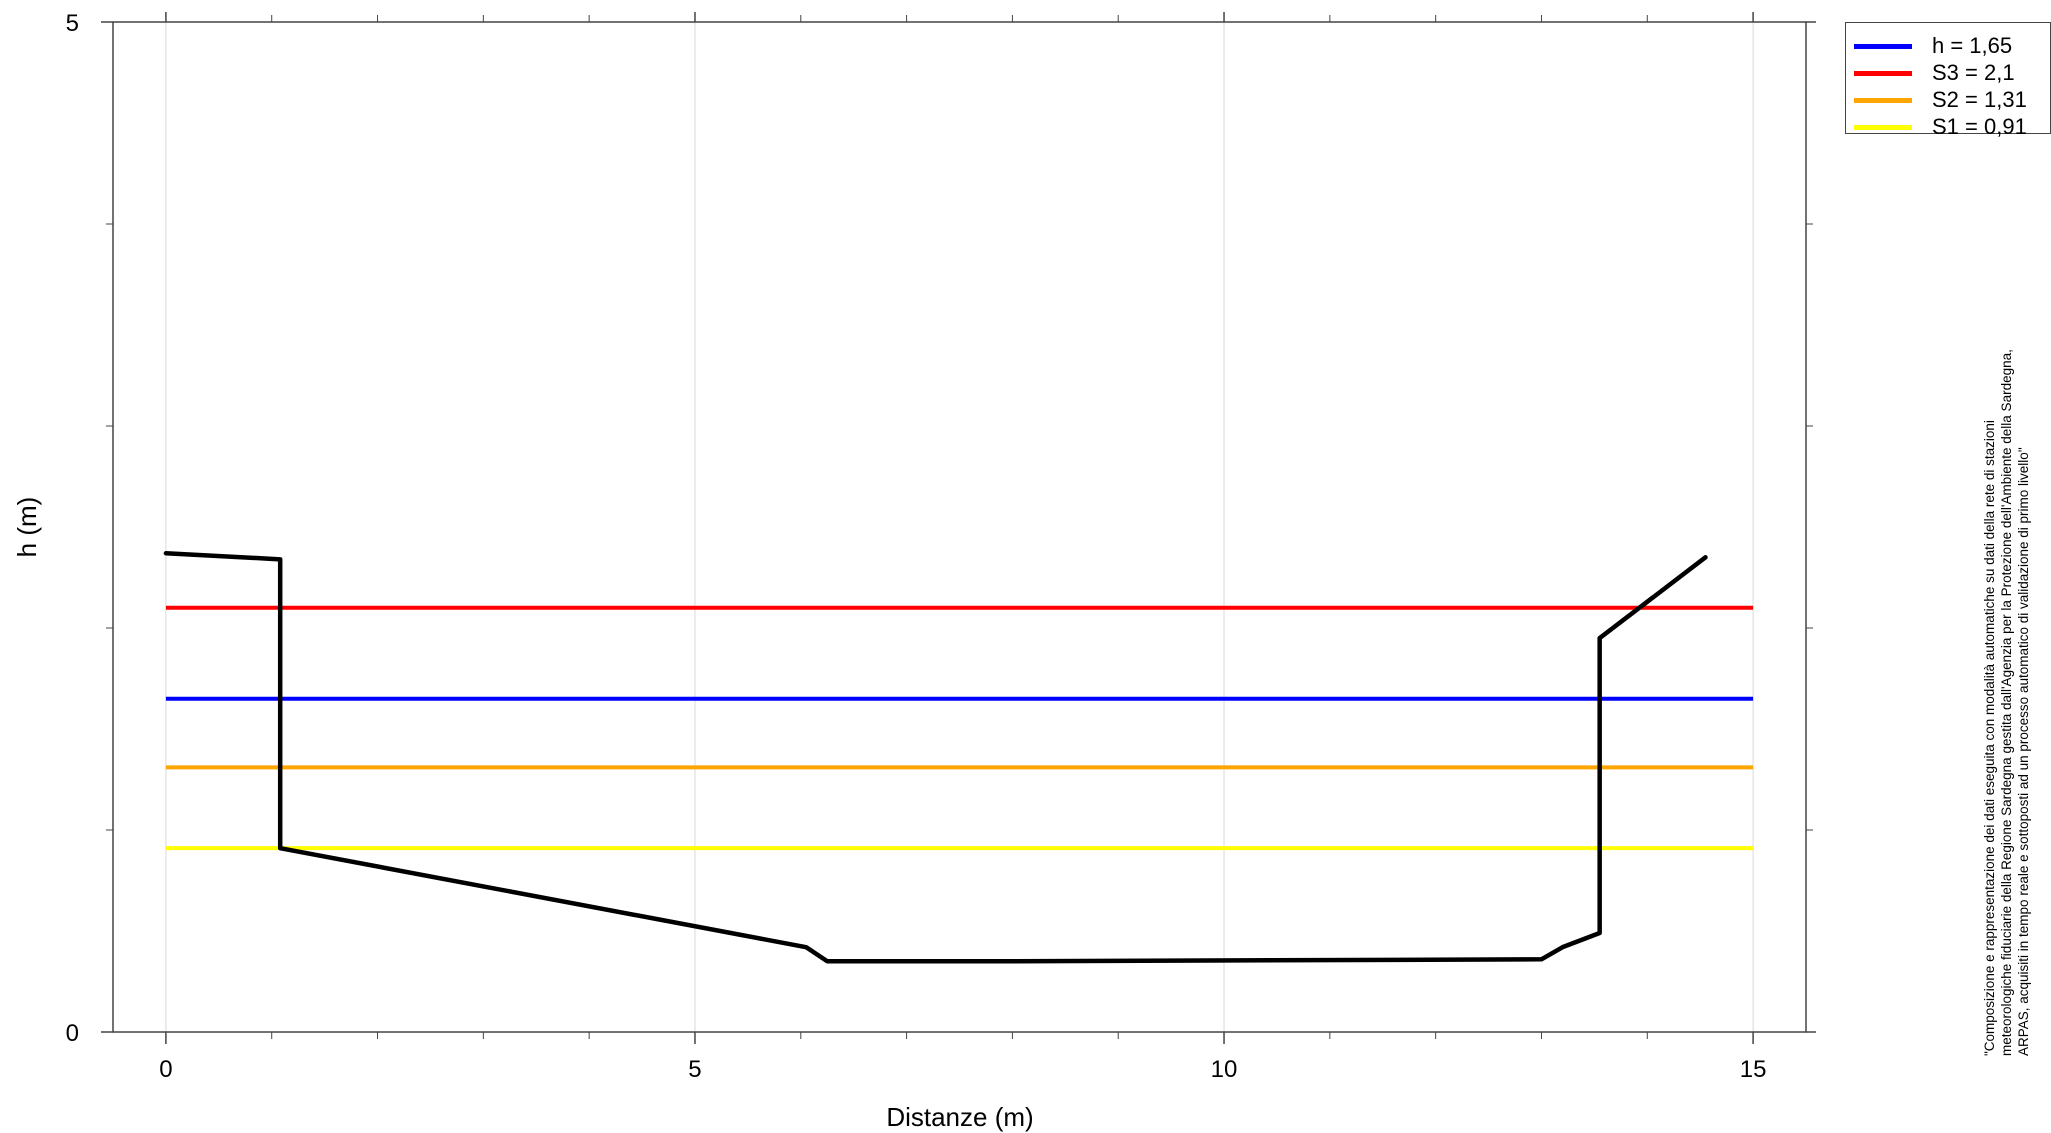  What do you see at coordinates (72, 23) in the screenshot?
I see `y-tick-label-5: 5` at bounding box center [72, 23].